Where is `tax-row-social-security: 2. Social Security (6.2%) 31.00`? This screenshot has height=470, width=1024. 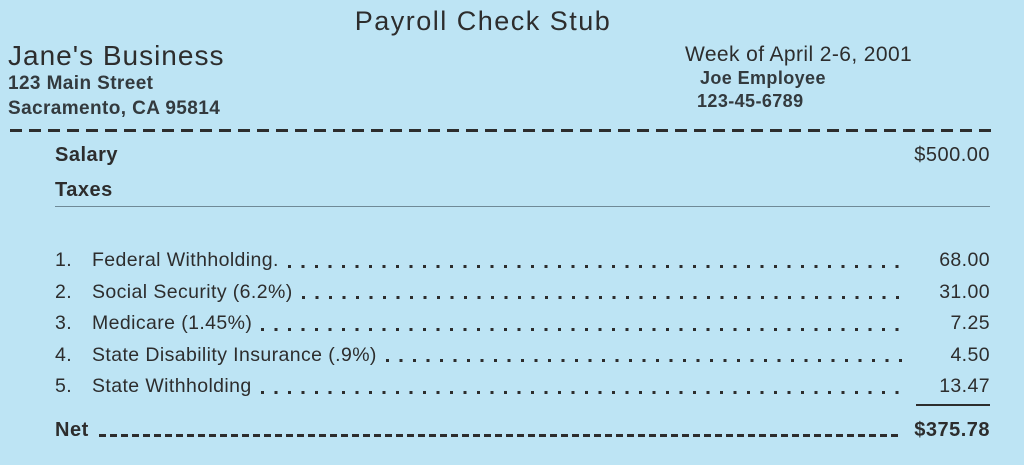
tax-row-social-security: 2. Social Security (6.2%) 31.00 is located at coordinates (522, 293).